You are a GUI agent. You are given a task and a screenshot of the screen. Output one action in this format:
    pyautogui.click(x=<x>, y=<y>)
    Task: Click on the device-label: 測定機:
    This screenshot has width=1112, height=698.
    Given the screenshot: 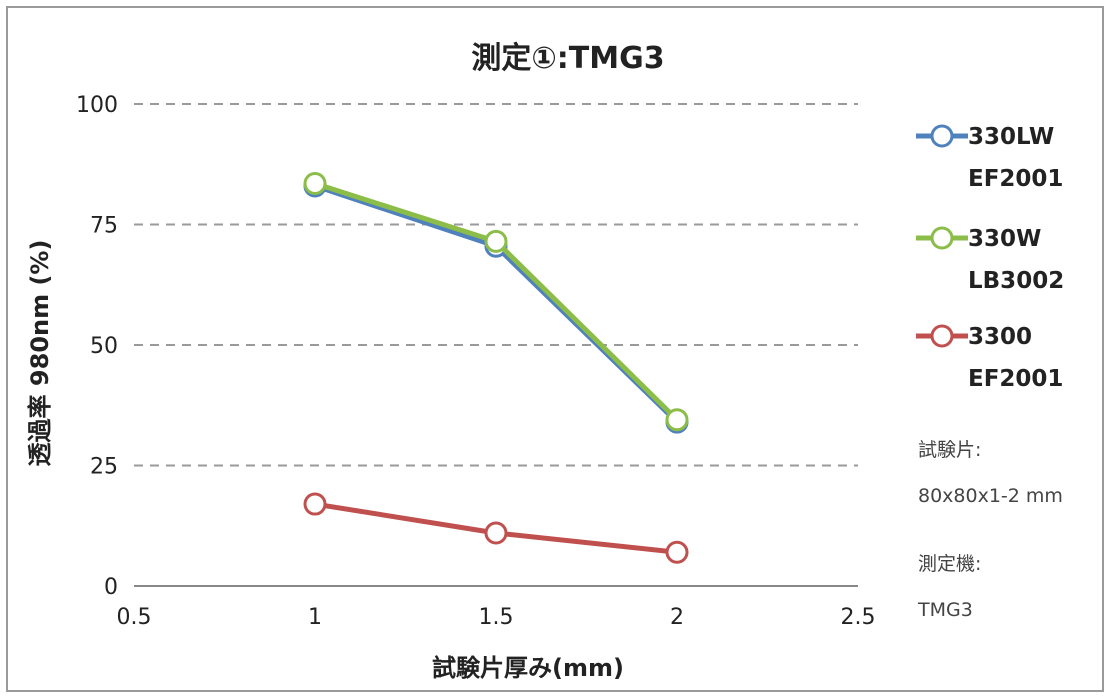 What is the action you would take?
    pyautogui.click(x=949, y=564)
    